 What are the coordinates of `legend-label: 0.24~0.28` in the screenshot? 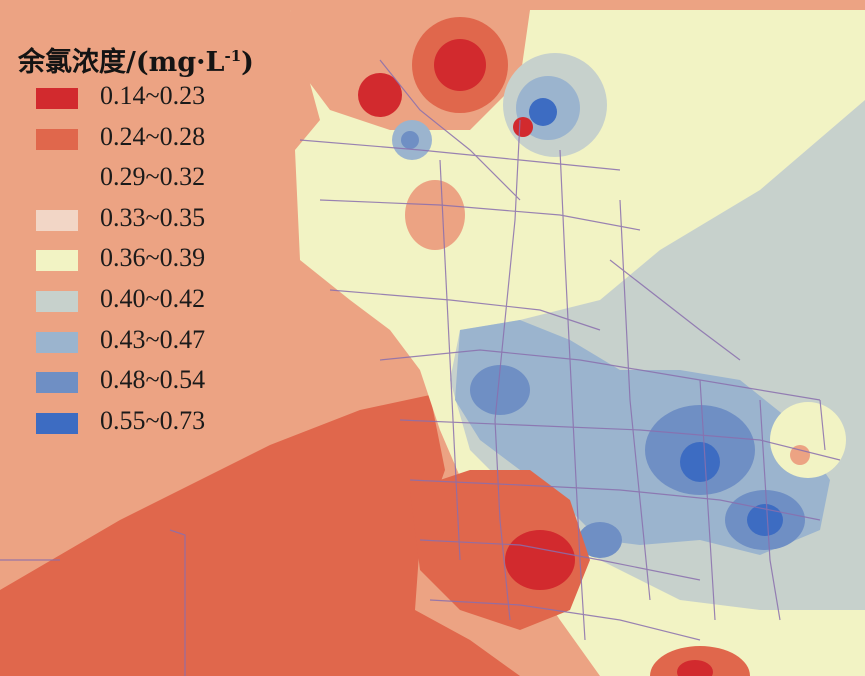 It's located at (153, 136).